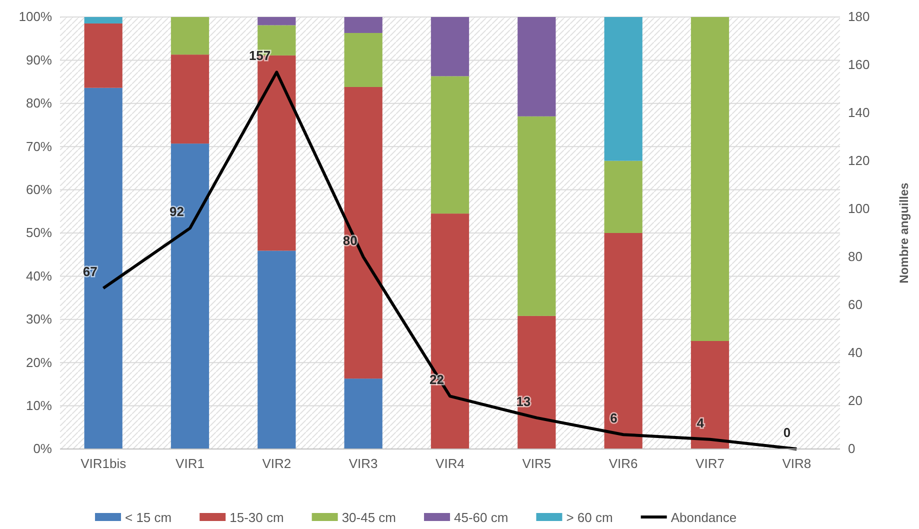  What do you see at coordinates (39, 146) in the screenshot?
I see `y-tick-label: 70%` at bounding box center [39, 146].